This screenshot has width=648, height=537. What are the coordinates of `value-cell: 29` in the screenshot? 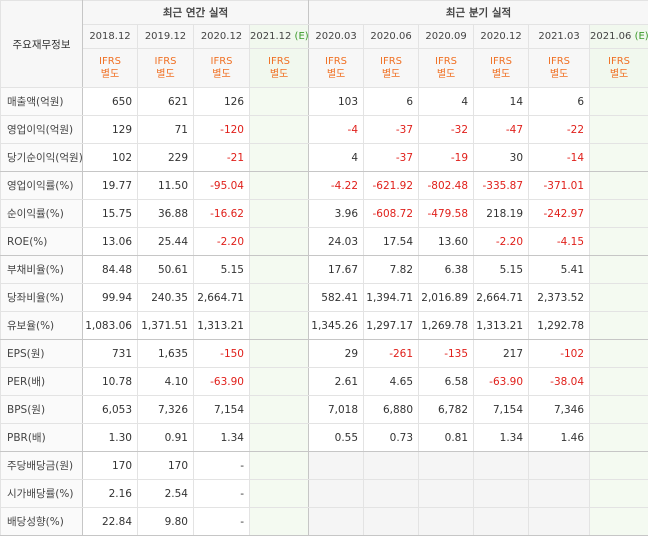 It's located at (336, 353).